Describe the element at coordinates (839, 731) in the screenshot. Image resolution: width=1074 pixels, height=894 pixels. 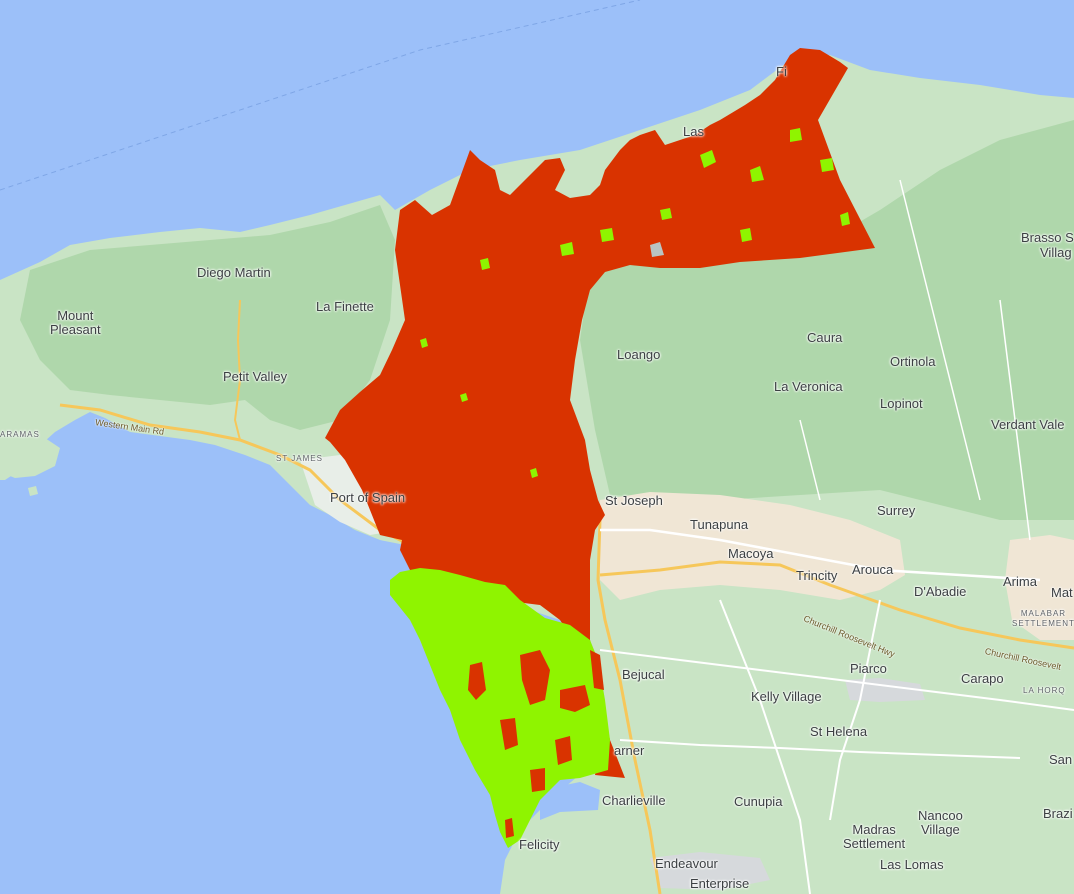
I see `place-label-st-helena: St Helena` at that location.